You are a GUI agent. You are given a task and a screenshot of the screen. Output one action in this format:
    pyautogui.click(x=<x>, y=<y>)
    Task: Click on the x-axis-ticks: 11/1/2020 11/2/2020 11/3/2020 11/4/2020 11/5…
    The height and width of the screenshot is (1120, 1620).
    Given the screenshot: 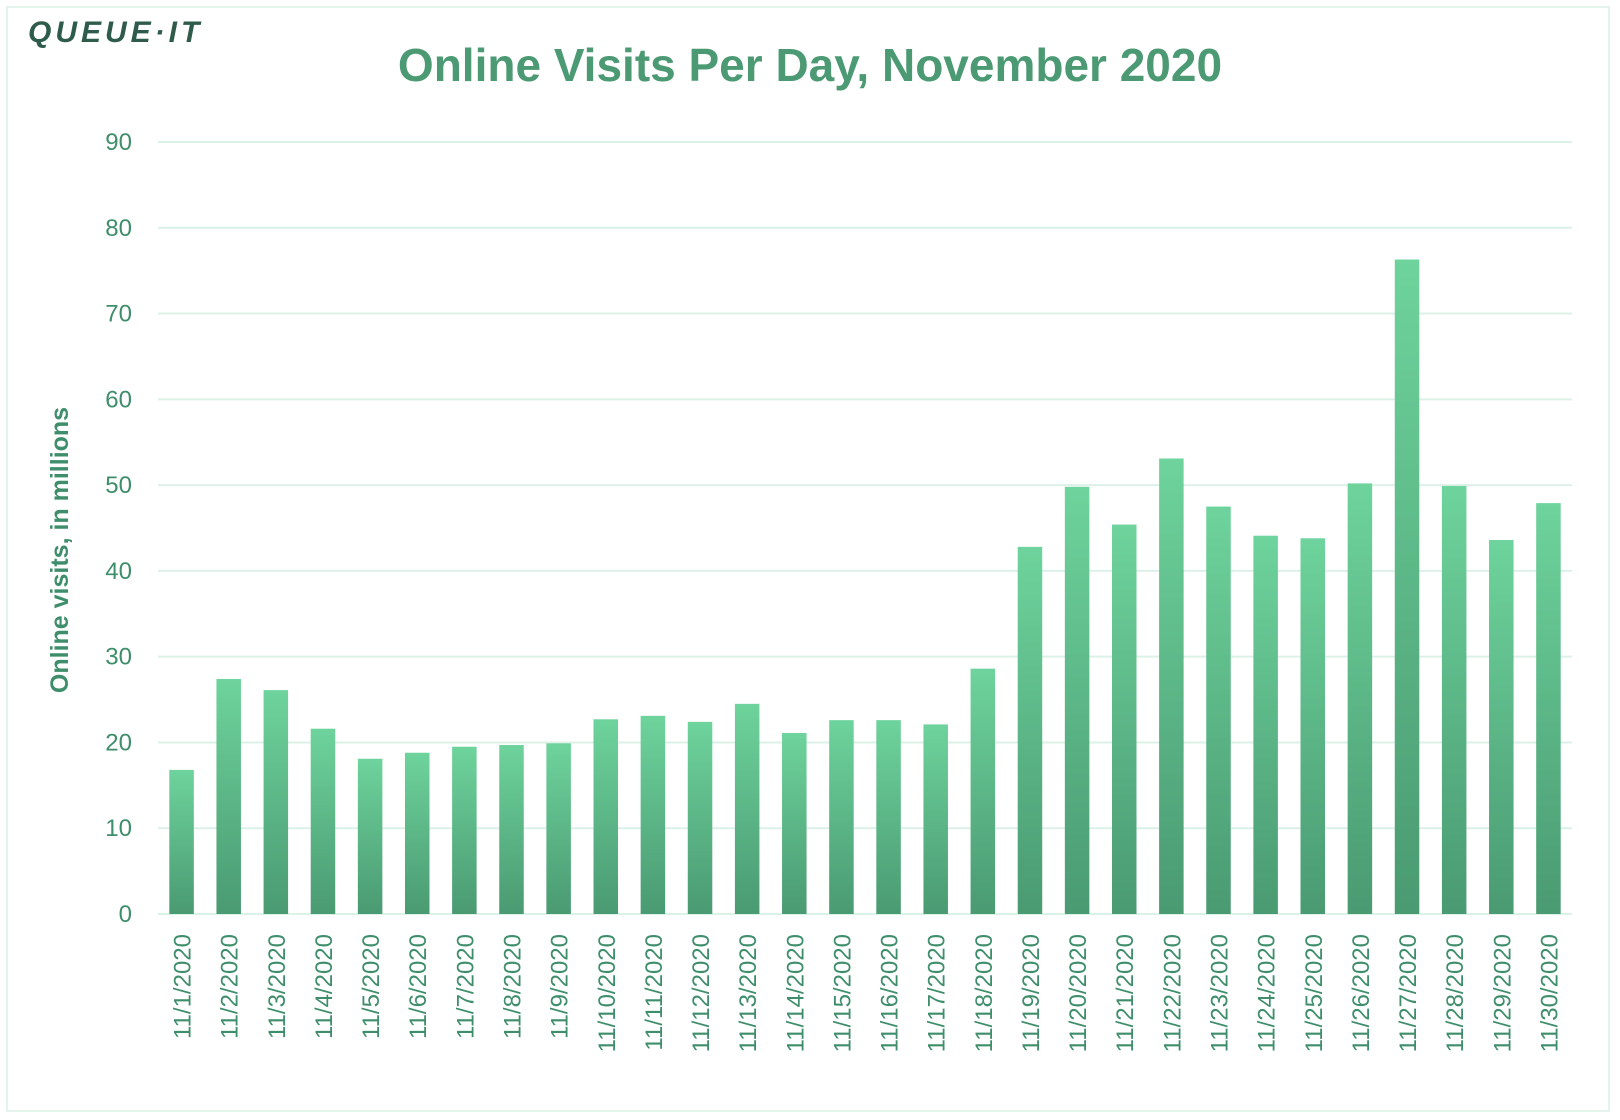 What is the action you would take?
    pyautogui.click(x=867, y=993)
    